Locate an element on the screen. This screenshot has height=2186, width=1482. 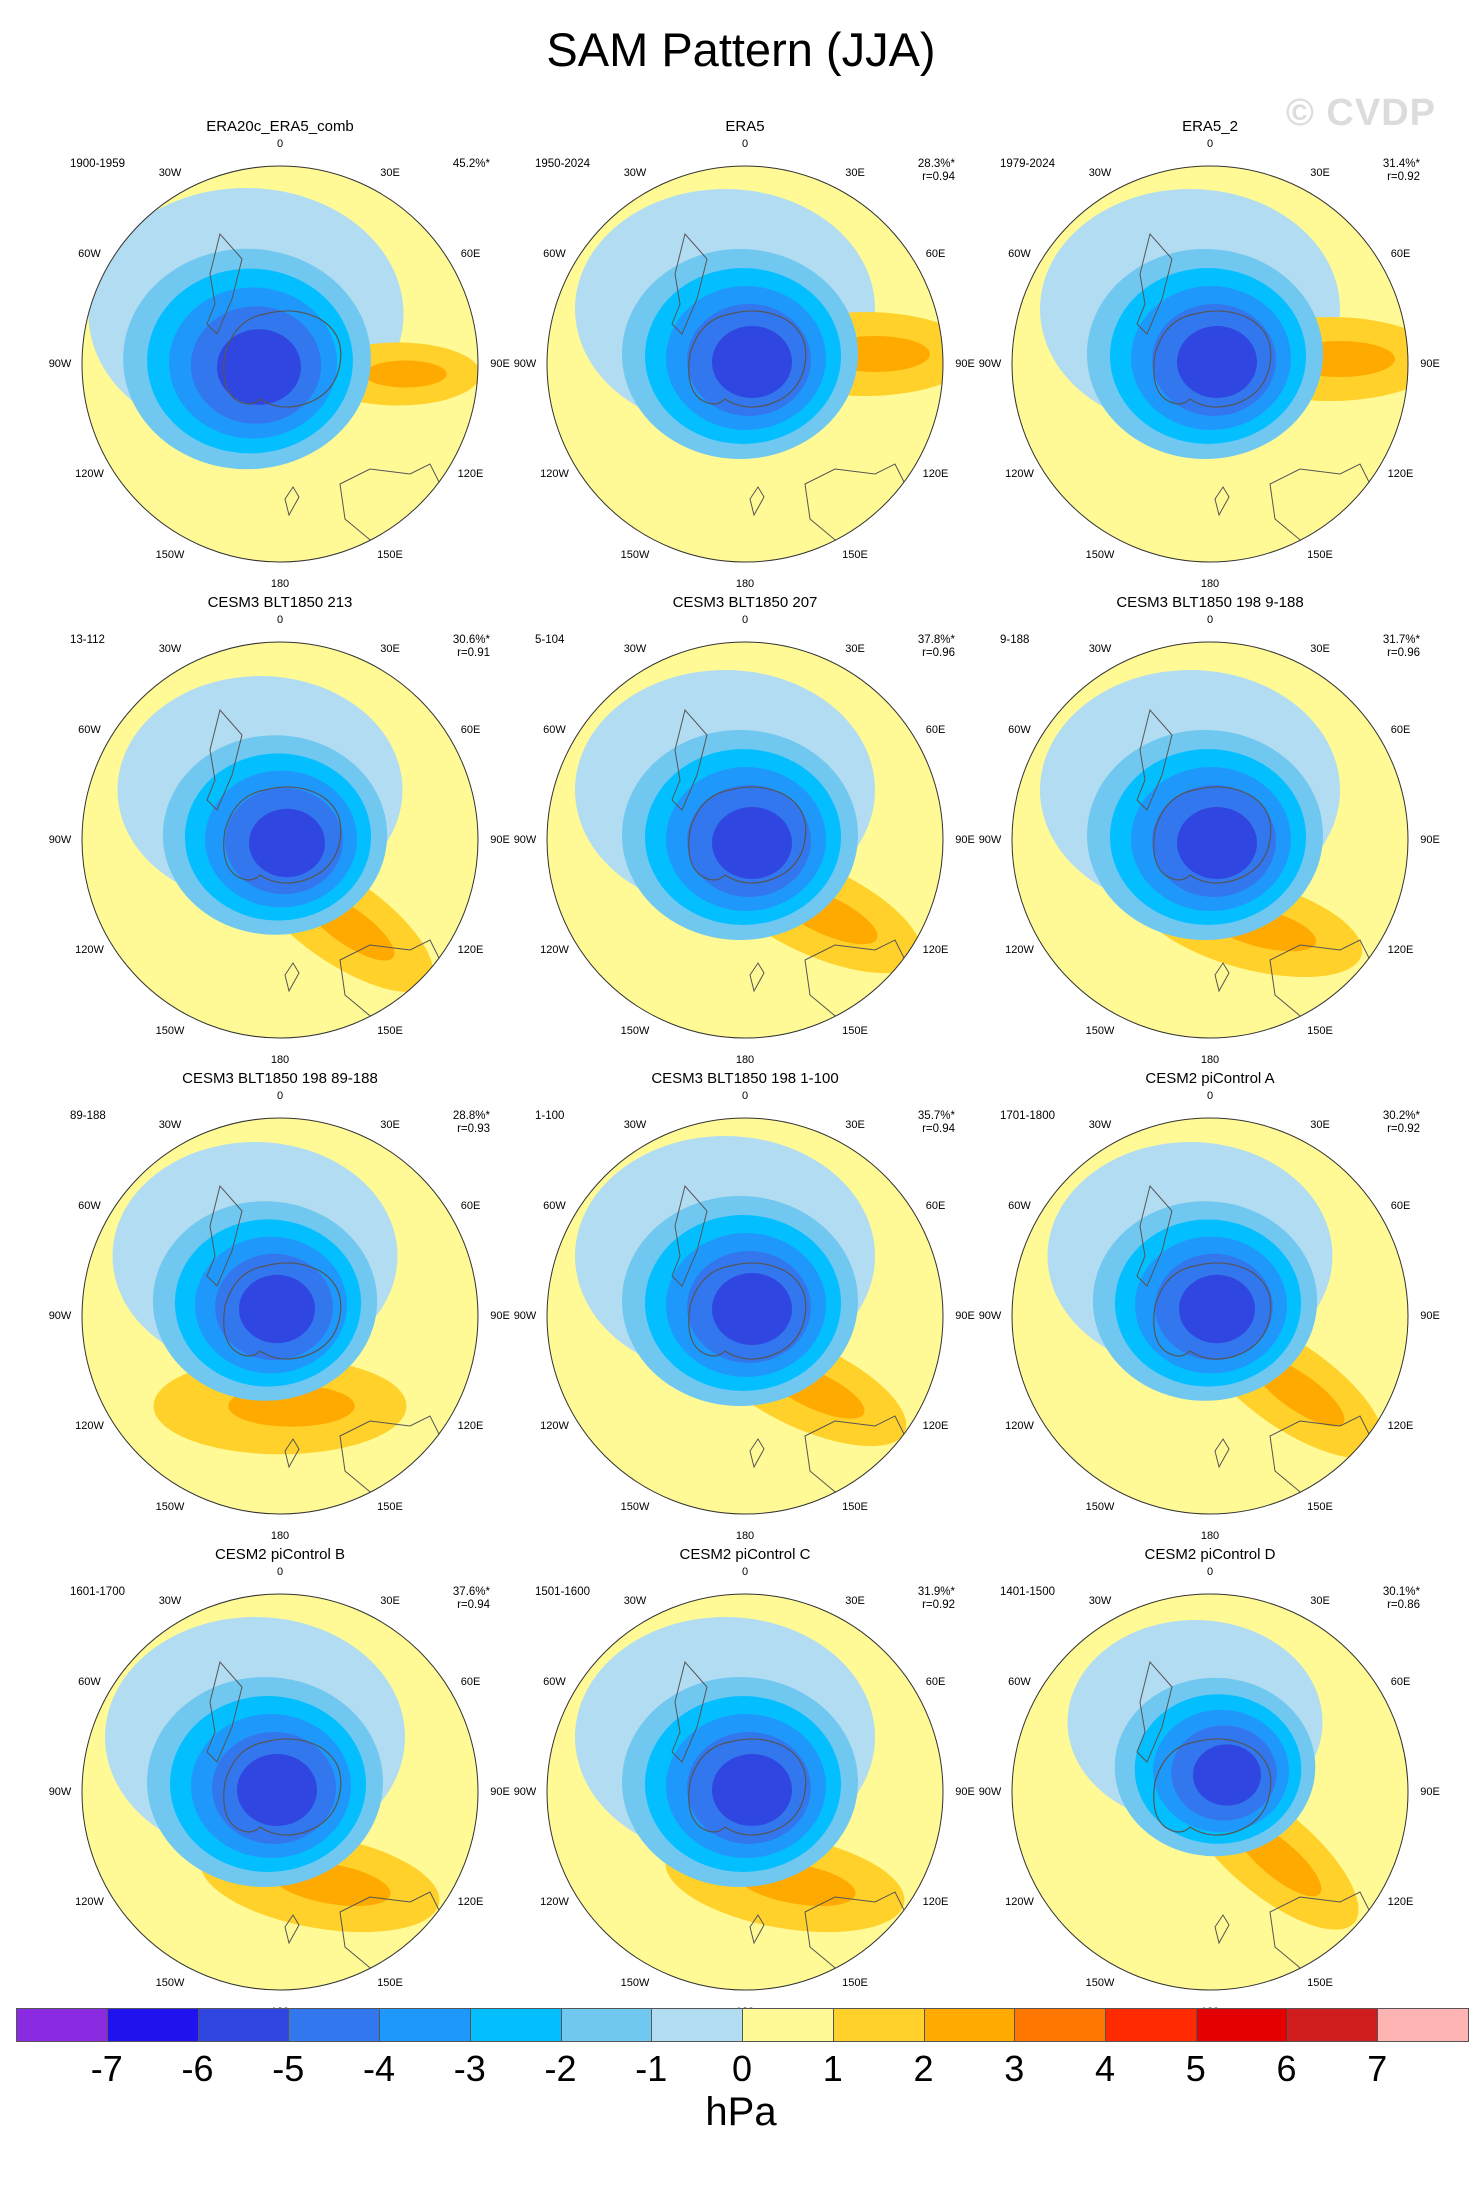
page-title: SAM Pattern (JJA) is located at coordinates (741, 49).